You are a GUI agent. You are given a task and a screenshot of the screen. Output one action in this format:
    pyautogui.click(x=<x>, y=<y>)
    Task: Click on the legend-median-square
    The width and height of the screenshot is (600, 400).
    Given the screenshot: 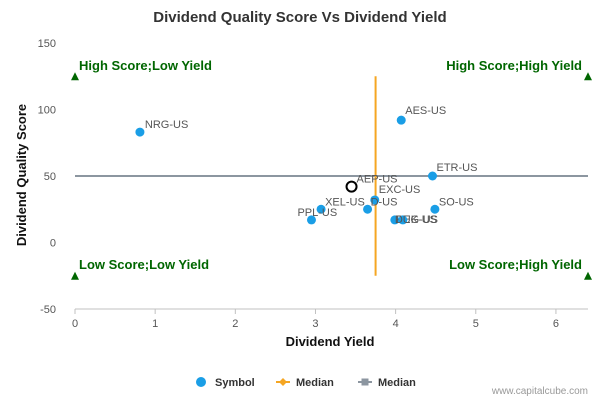 What is the action you would take?
    pyautogui.click(x=365, y=382)
    